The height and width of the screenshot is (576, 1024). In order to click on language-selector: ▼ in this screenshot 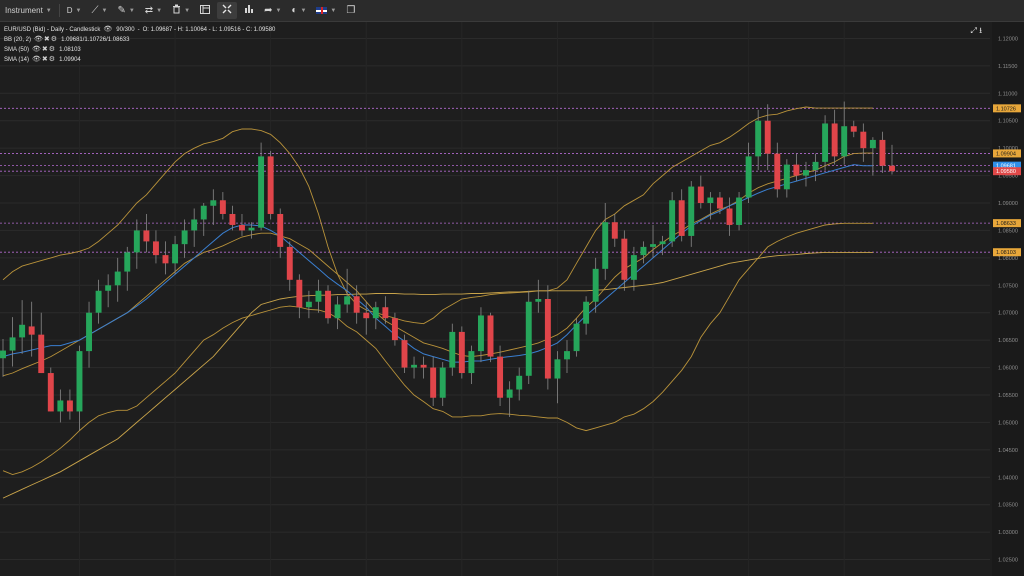, I will do `click(326, 10)`.